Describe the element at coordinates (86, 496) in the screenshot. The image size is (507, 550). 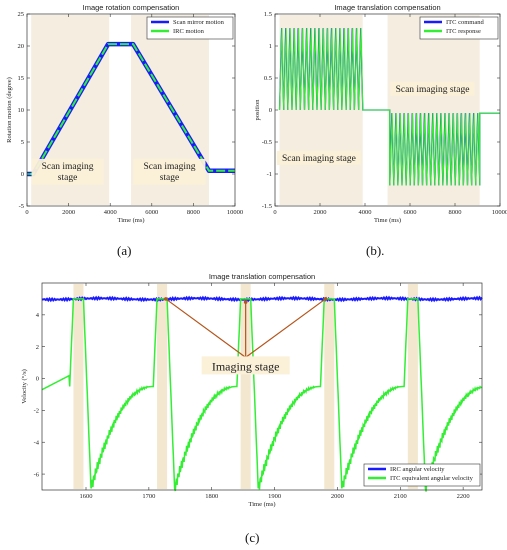
I see `c-x-tick-label: 1600` at that location.